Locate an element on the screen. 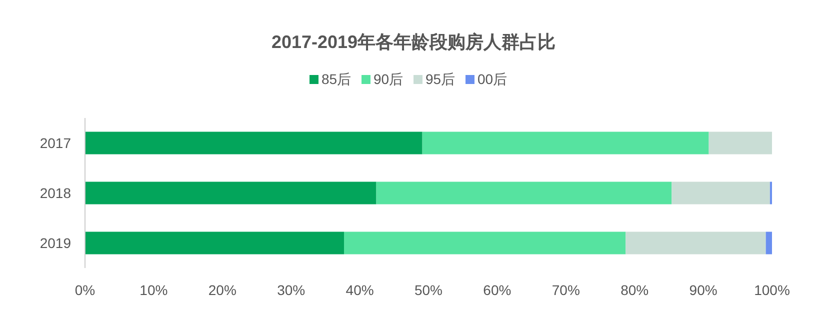 The image size is (827, 330). x-tick-label: 80% is located at coordinates (634, 290).